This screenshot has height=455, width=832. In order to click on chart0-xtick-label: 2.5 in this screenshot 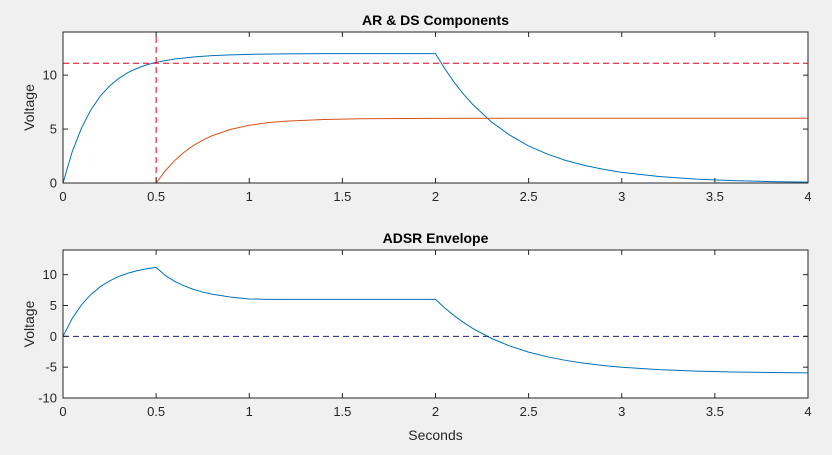, I will do `click(529, 196)`.